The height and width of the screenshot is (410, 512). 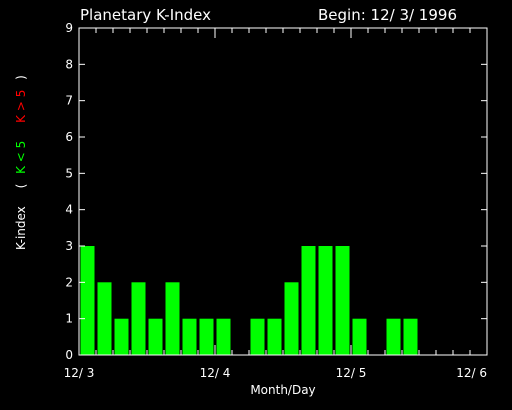 I want to click on legend-high: K > 5, so click(x=21, y=106).